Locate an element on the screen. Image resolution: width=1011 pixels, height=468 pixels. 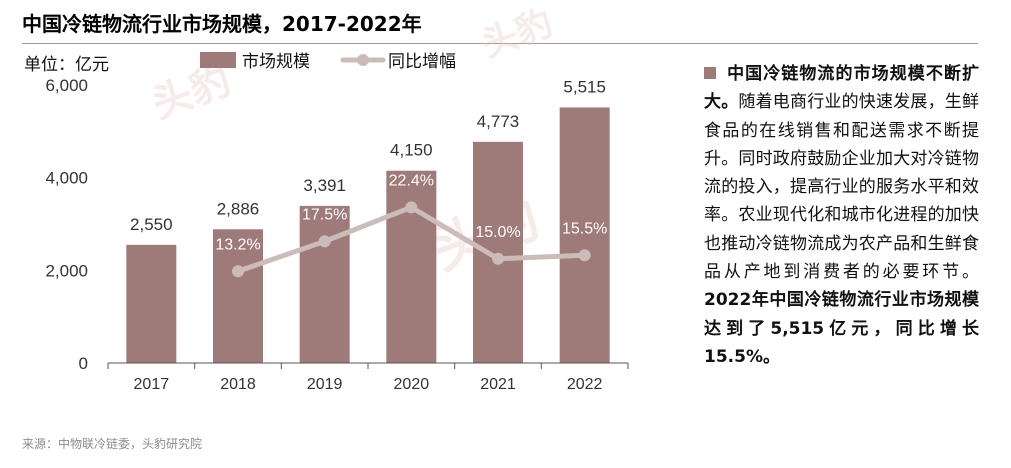
y-tick-label: 2,000 is located at coordinates (66, 270).